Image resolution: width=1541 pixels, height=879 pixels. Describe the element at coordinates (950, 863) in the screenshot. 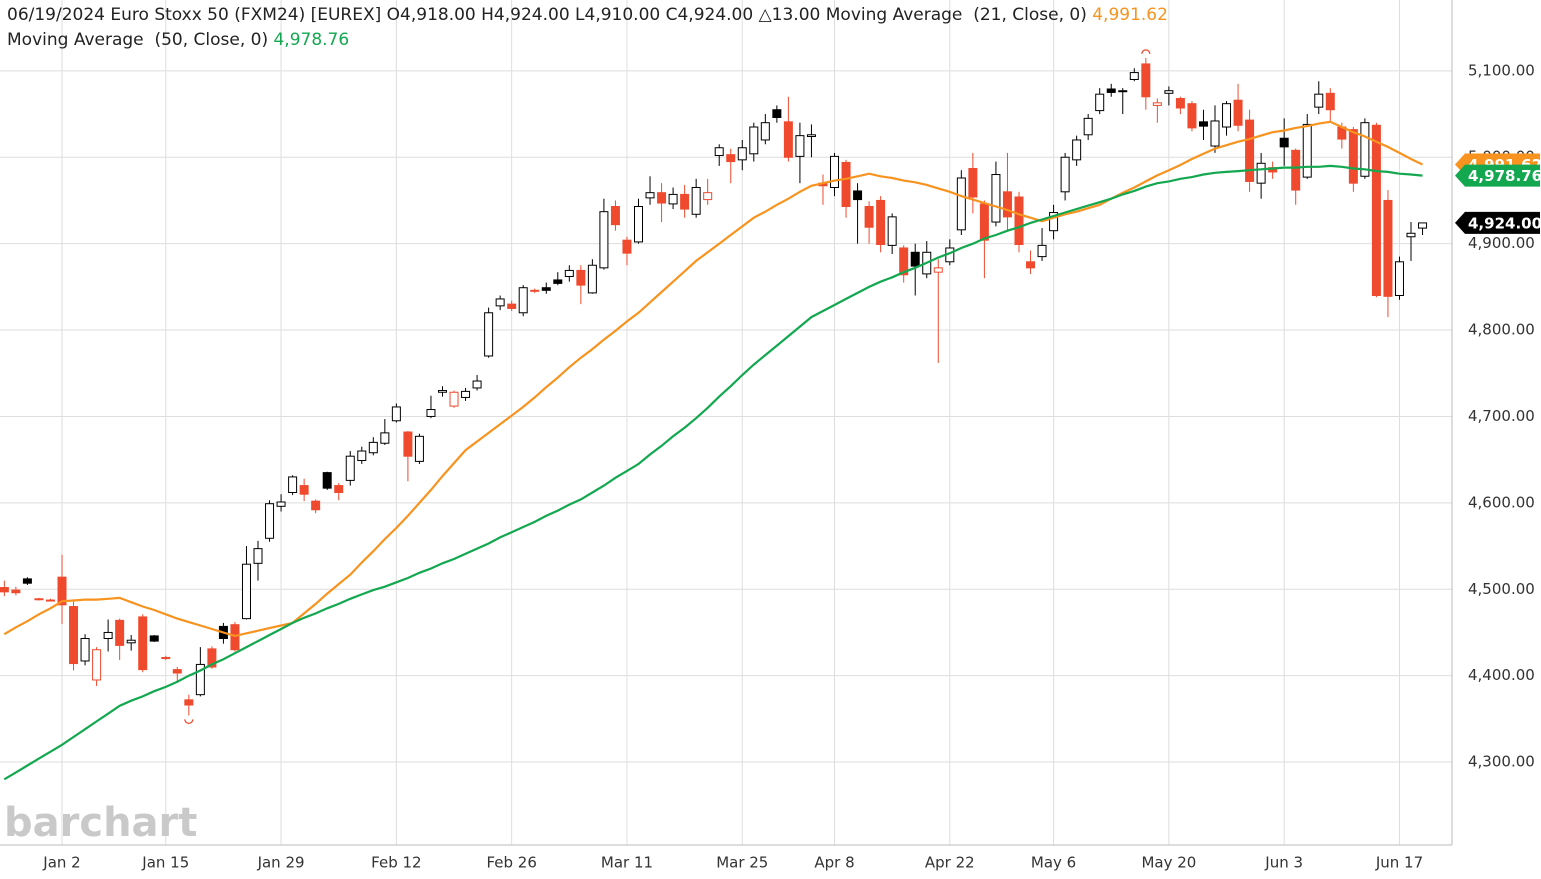

I see `x-tick-label: Apr 22` at that location.